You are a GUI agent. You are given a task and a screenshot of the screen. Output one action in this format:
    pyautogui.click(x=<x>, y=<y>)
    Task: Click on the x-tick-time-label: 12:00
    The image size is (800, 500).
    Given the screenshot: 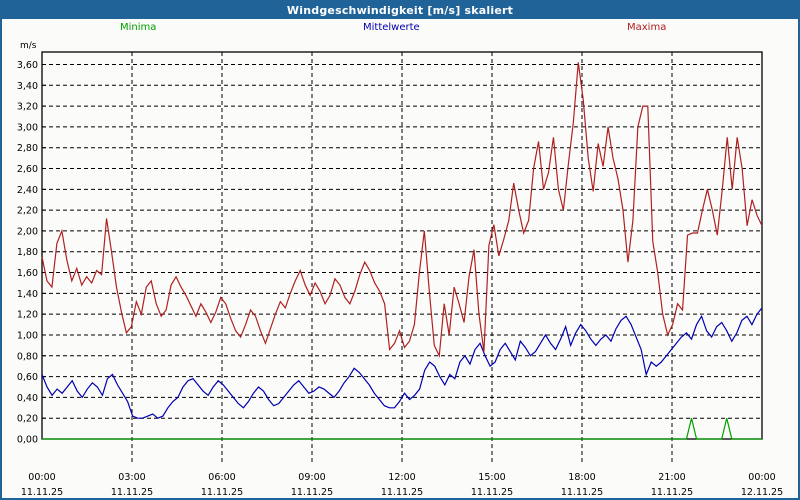 What is the action you would take?
    pyautogui.click(x=401, y=477)
    